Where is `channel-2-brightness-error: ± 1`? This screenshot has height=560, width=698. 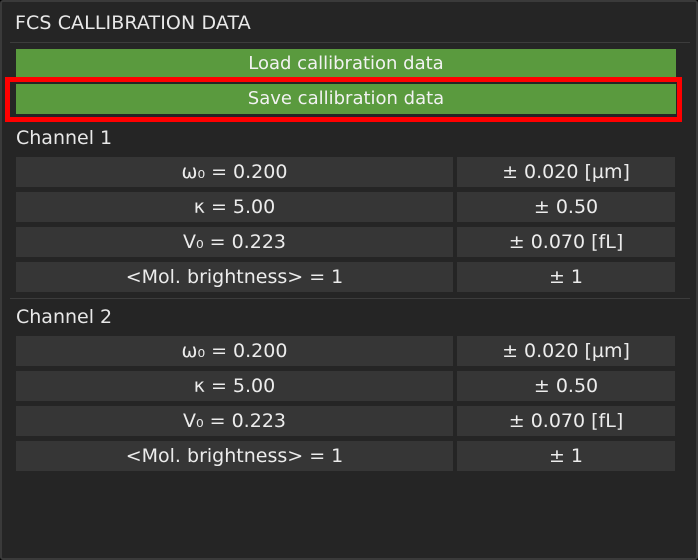 channel-2-brightness-error: ± 1 is located at coordinates (566, 456).